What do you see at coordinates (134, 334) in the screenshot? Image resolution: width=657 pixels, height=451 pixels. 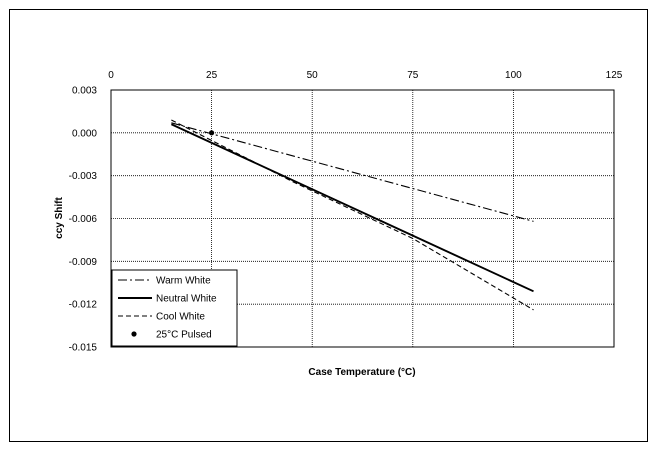 I see `legend-swatch-25-c-pulsed` at bounding box center [134, 334].